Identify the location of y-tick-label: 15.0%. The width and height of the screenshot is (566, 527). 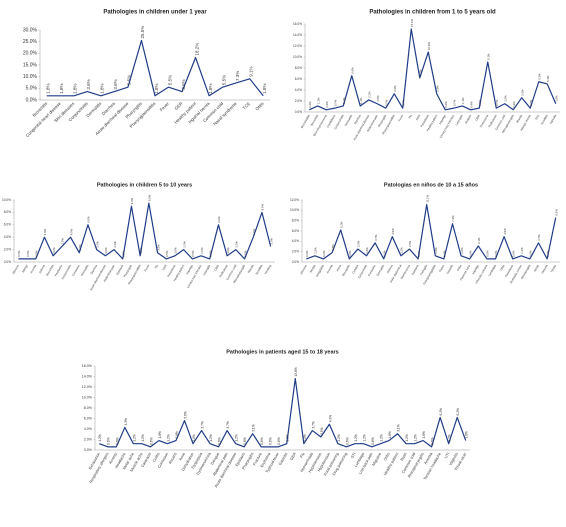
(30, 65).